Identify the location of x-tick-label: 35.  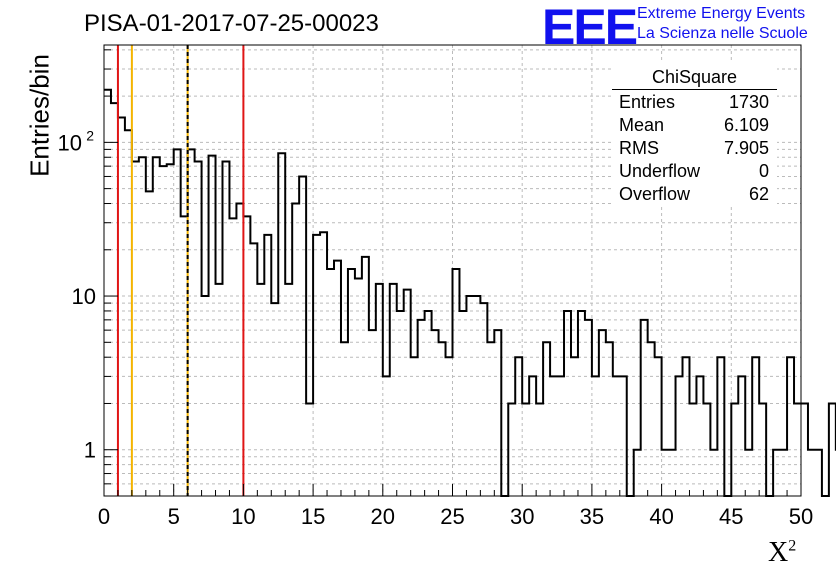
(592, 516).